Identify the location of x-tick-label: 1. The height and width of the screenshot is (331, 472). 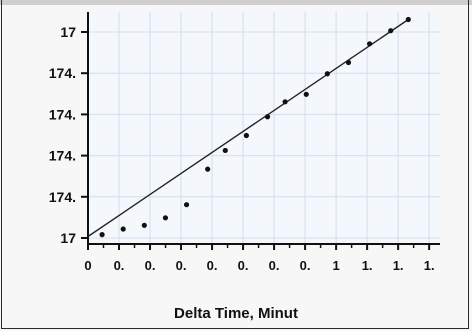
(335, 265).